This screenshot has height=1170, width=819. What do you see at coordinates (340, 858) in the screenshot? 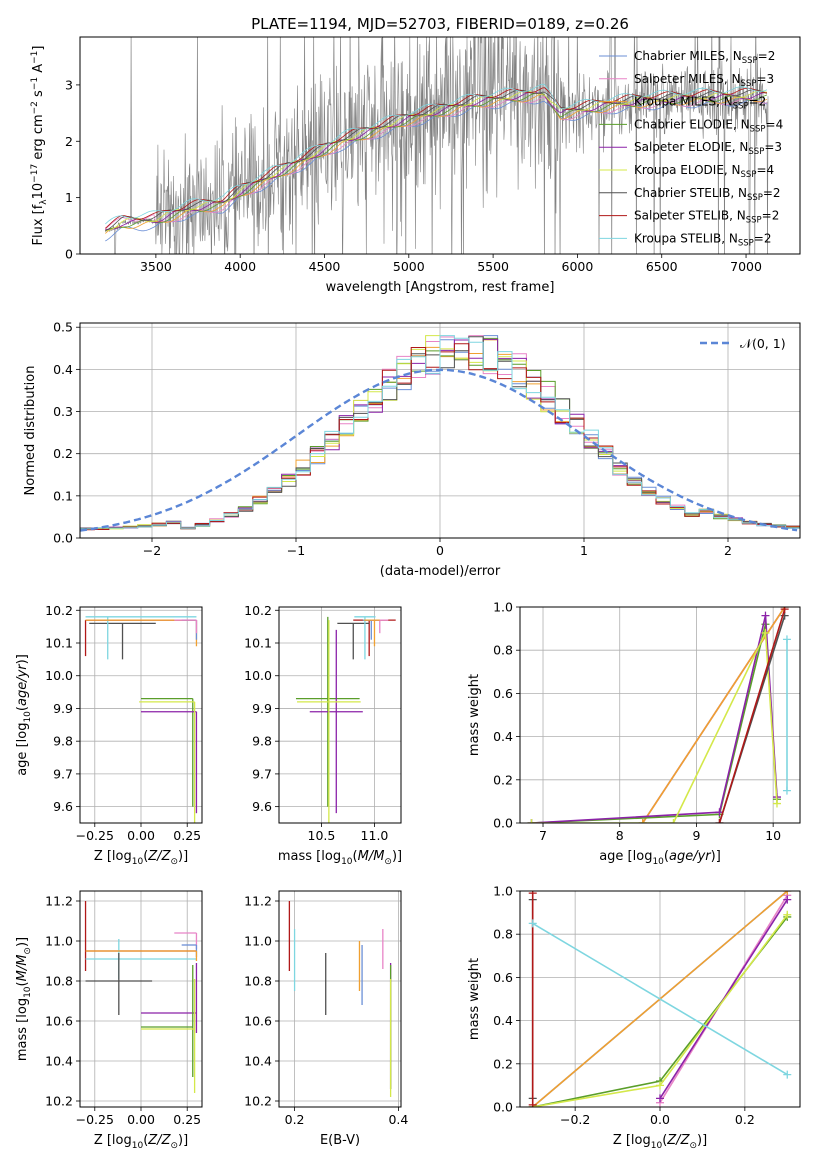
I see `x-axis-label: mass [log10(M/M⊙)]` at bounding box center [340, 858].